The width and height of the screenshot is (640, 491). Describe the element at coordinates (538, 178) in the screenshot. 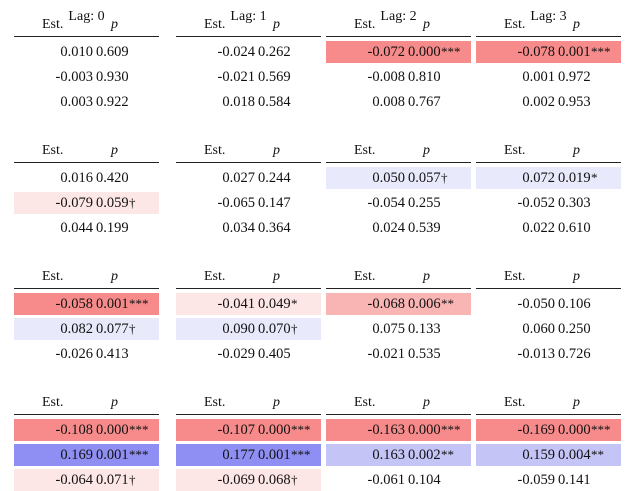

I see `estimate-cell: 0.072` at that location.